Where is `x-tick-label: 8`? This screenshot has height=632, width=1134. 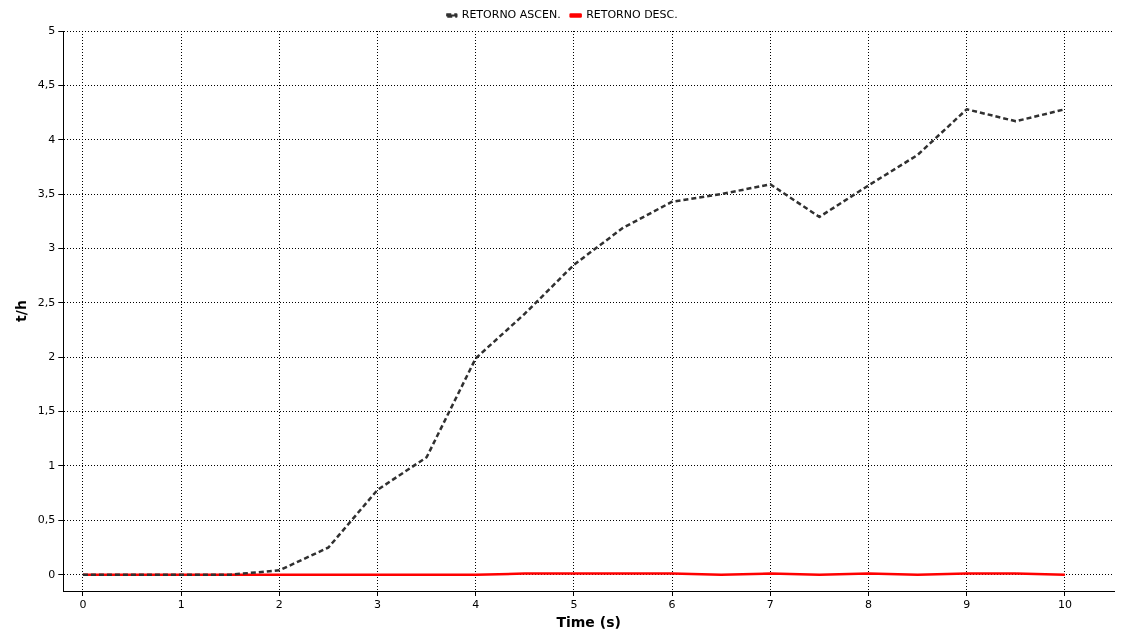 x-tick-label: 8 is located at coordinates (869, 605).